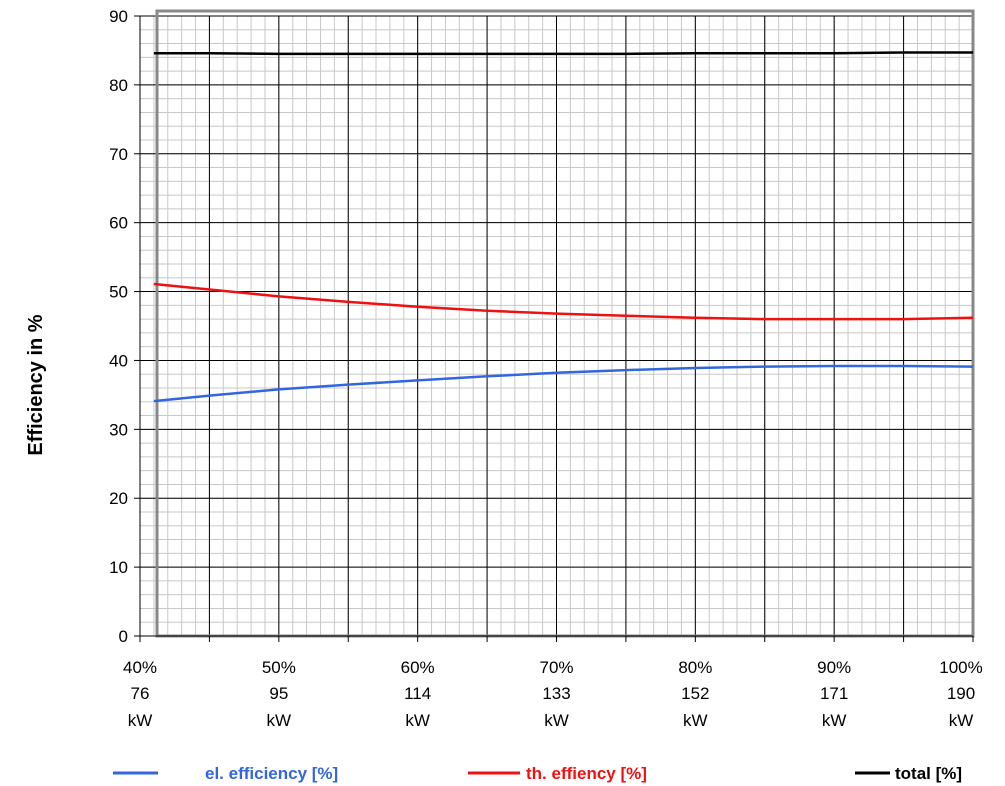  Describe the element at coordinates (928, 773) in the screenshot. I see `legend-label: total [%]` at that location.